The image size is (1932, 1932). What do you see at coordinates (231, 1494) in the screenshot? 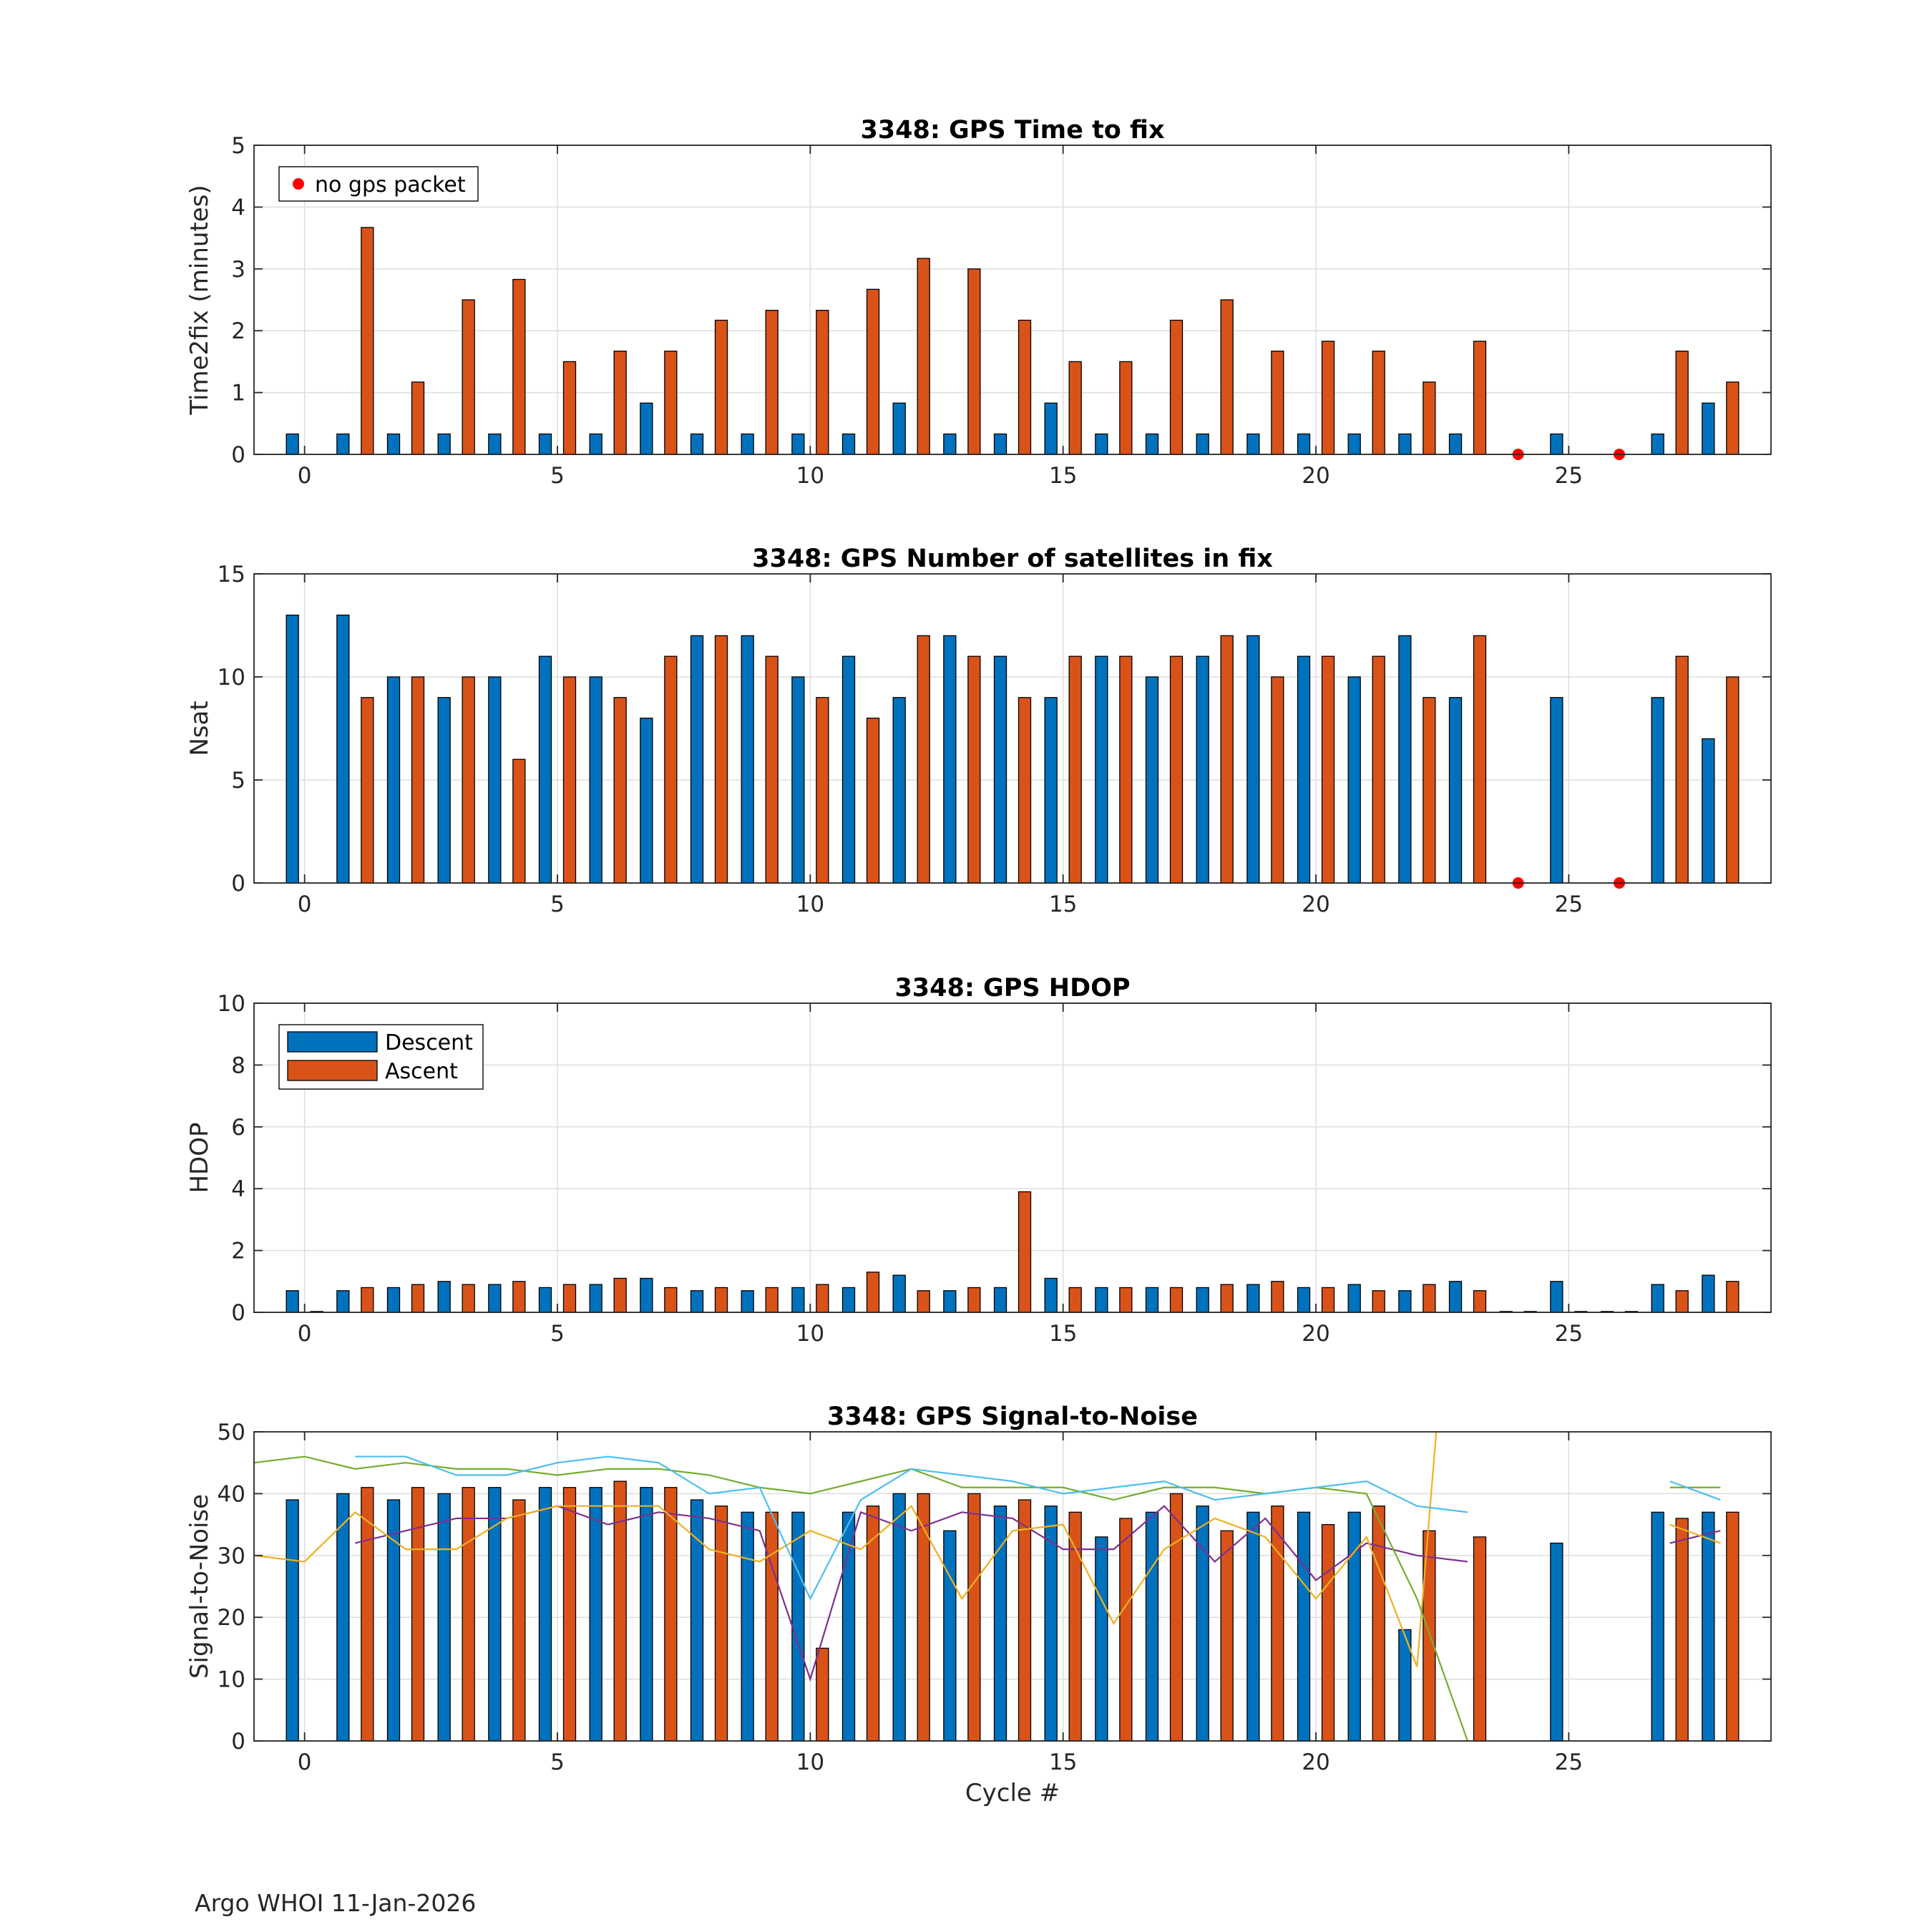
I see `y-tick-label: 40` at bounding box center [231, 1494].